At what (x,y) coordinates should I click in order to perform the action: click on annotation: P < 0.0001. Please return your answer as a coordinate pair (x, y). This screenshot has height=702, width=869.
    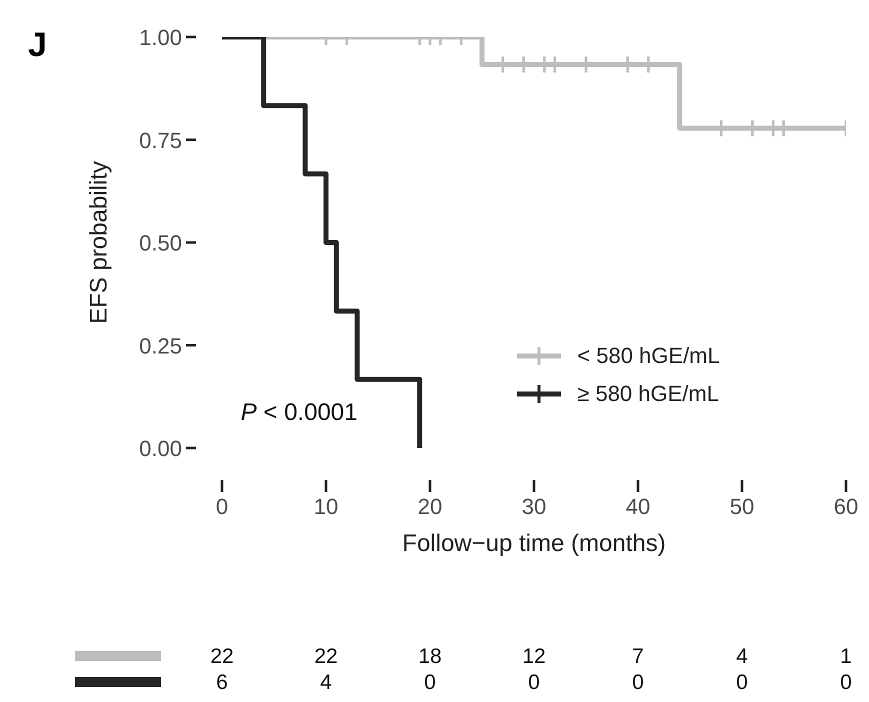
    Looking at the image, I should click on (299, 412).